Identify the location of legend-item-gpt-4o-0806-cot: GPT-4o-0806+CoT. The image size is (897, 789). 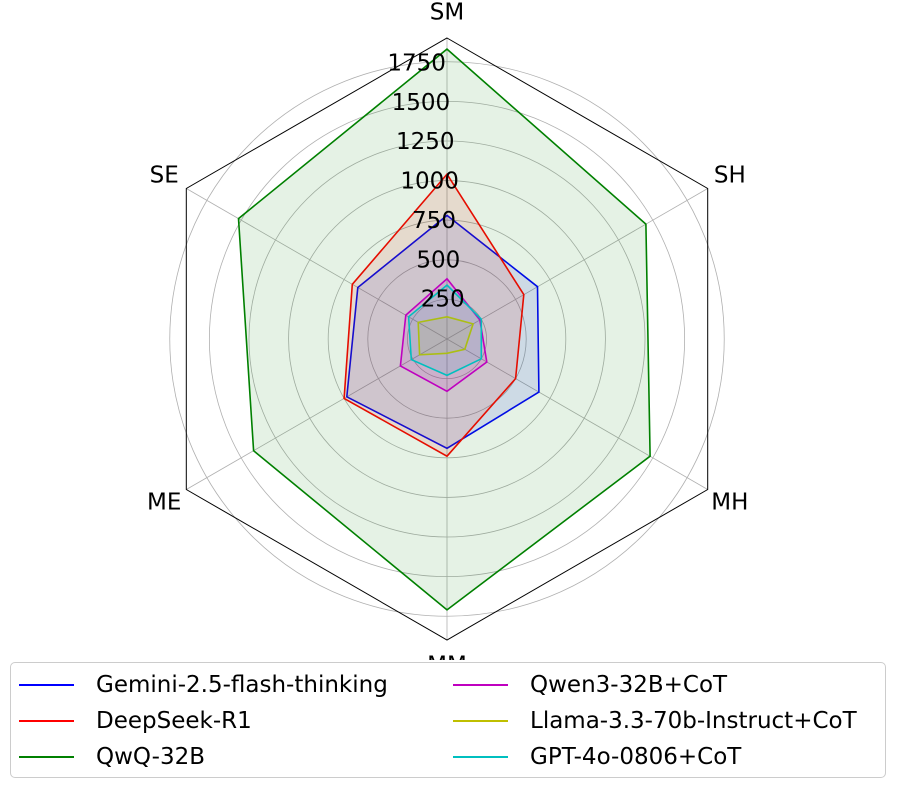
(597, 757).